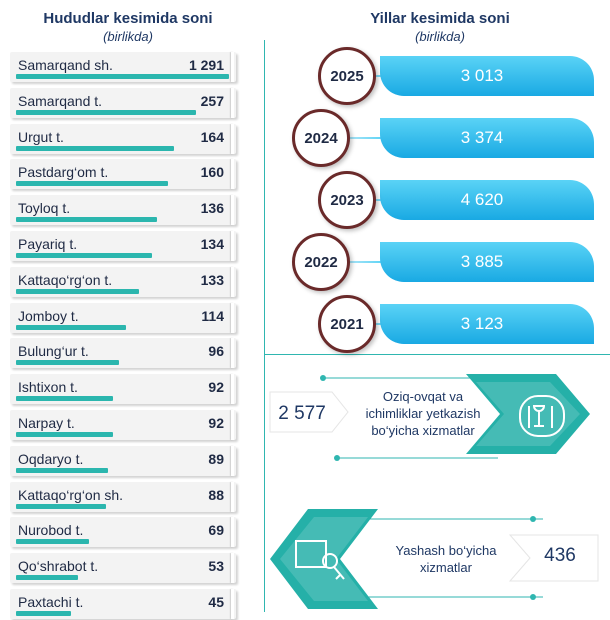  Describe the element at coordinates (212, 100) in the screenshot. I see `region-value: 257` at that location.